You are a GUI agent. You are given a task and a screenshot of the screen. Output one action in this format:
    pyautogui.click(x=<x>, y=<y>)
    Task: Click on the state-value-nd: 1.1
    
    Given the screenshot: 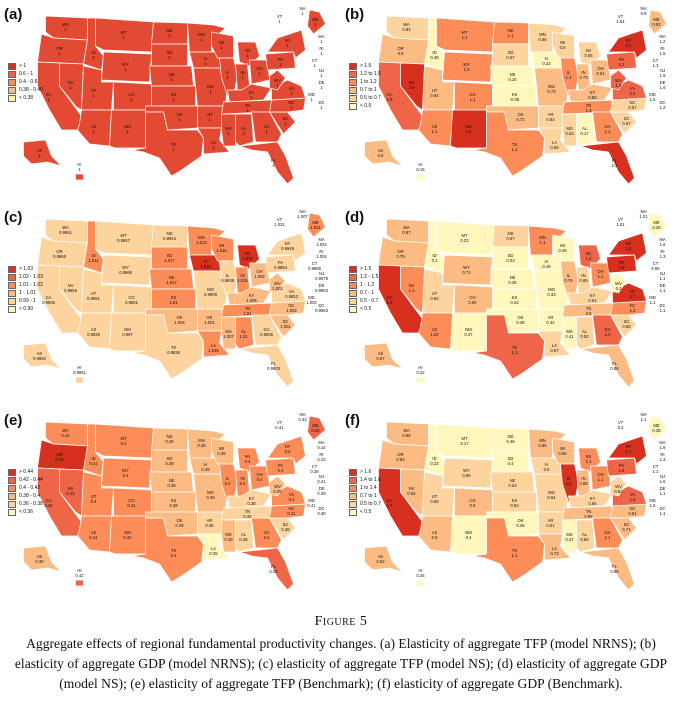 What is the action you would take?
    pyautogui.click(x=511, y=35)
    